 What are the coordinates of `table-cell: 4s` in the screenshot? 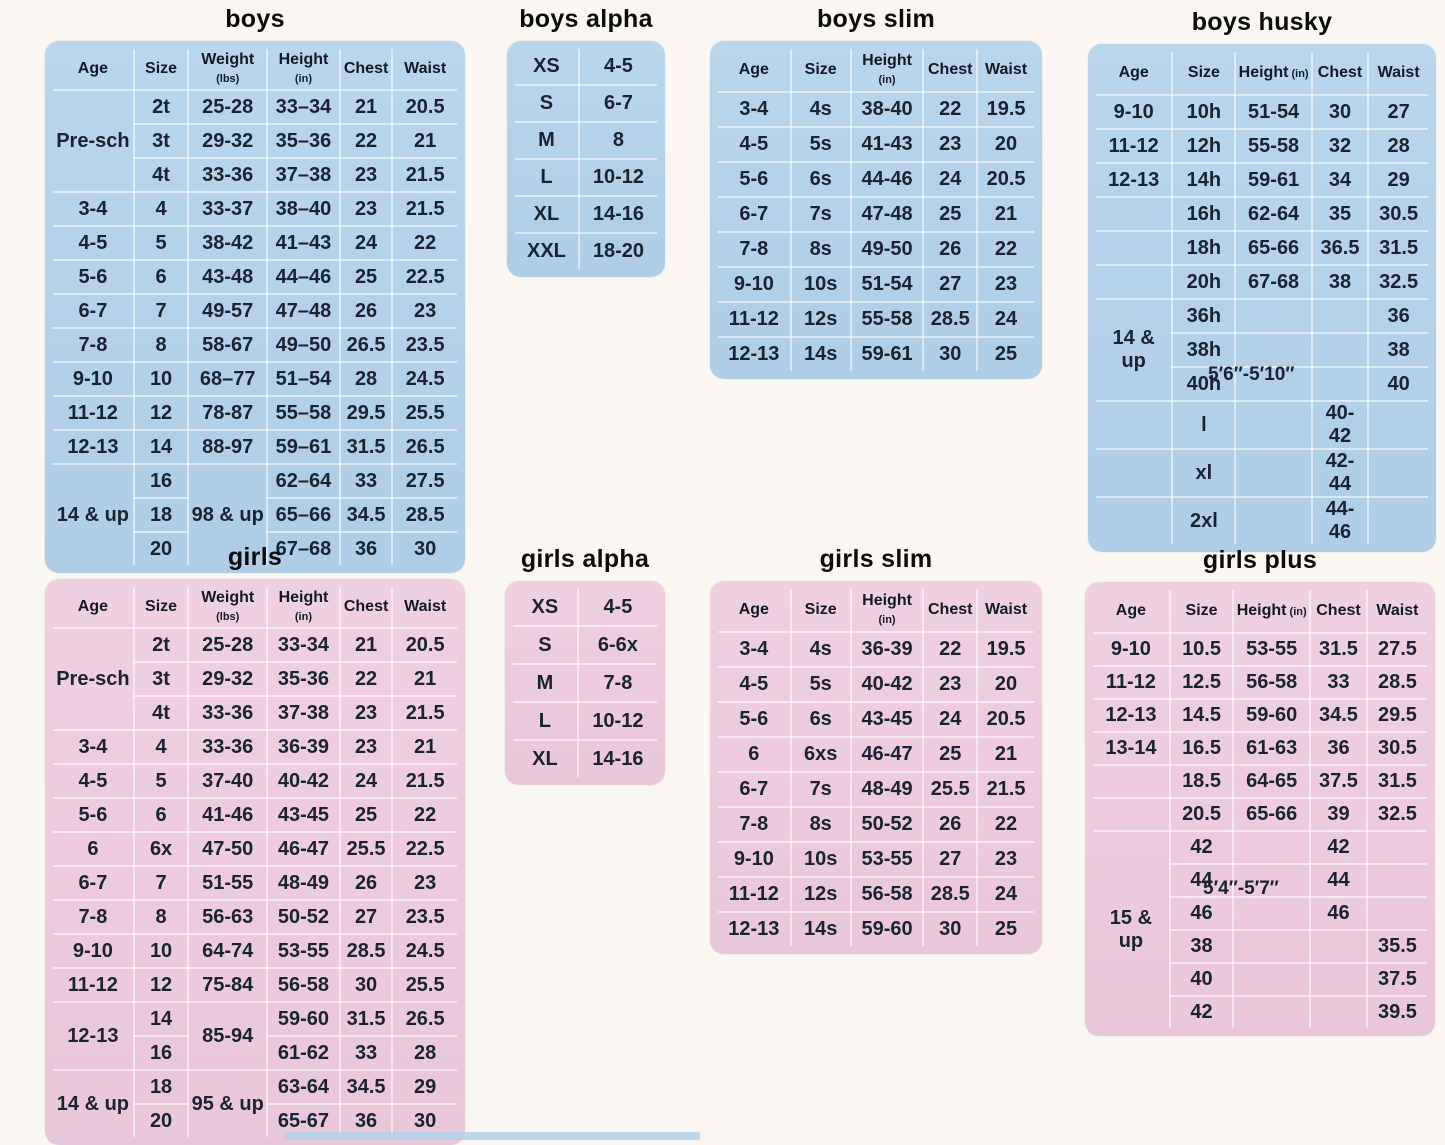 It's located at (820, 109).